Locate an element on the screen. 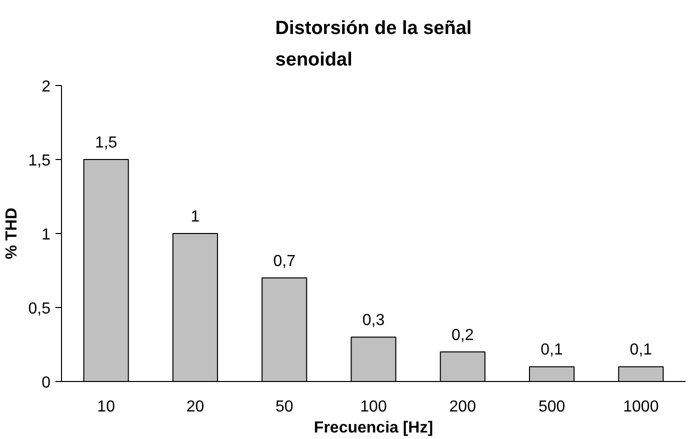 The width and height of the screenshot is (699, 439). chart-title: Distorsión de la señal senoidal is located at coordinates (373, 44).